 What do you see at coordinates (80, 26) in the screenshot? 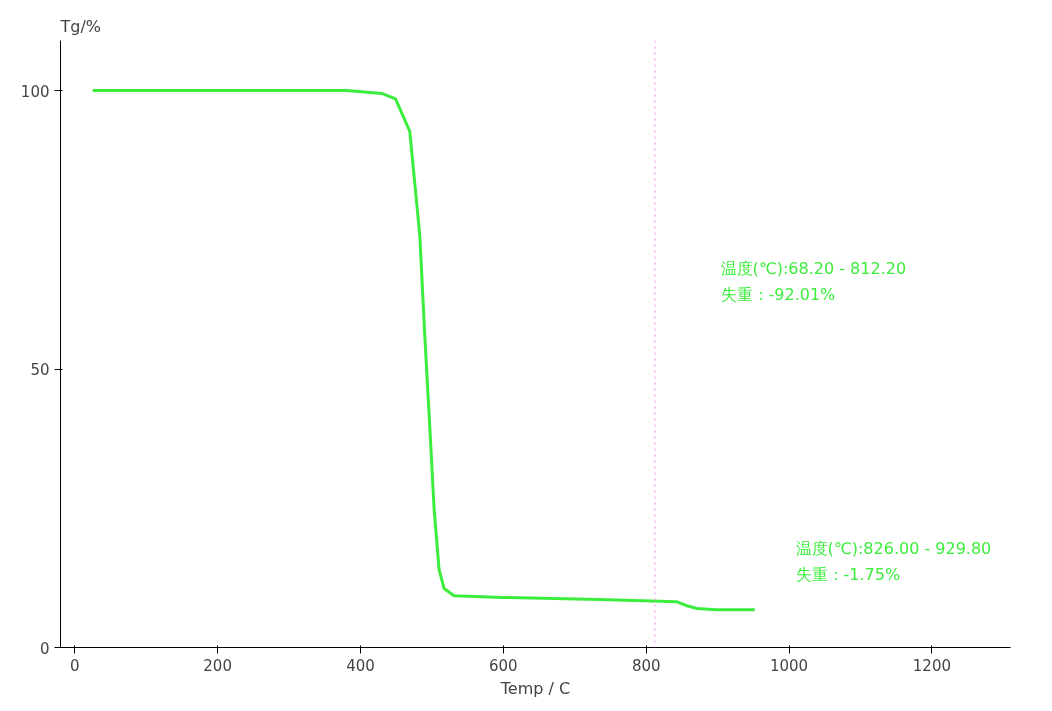
I see `y-axis-title: Tg/%` at bounding box center [80, 26].